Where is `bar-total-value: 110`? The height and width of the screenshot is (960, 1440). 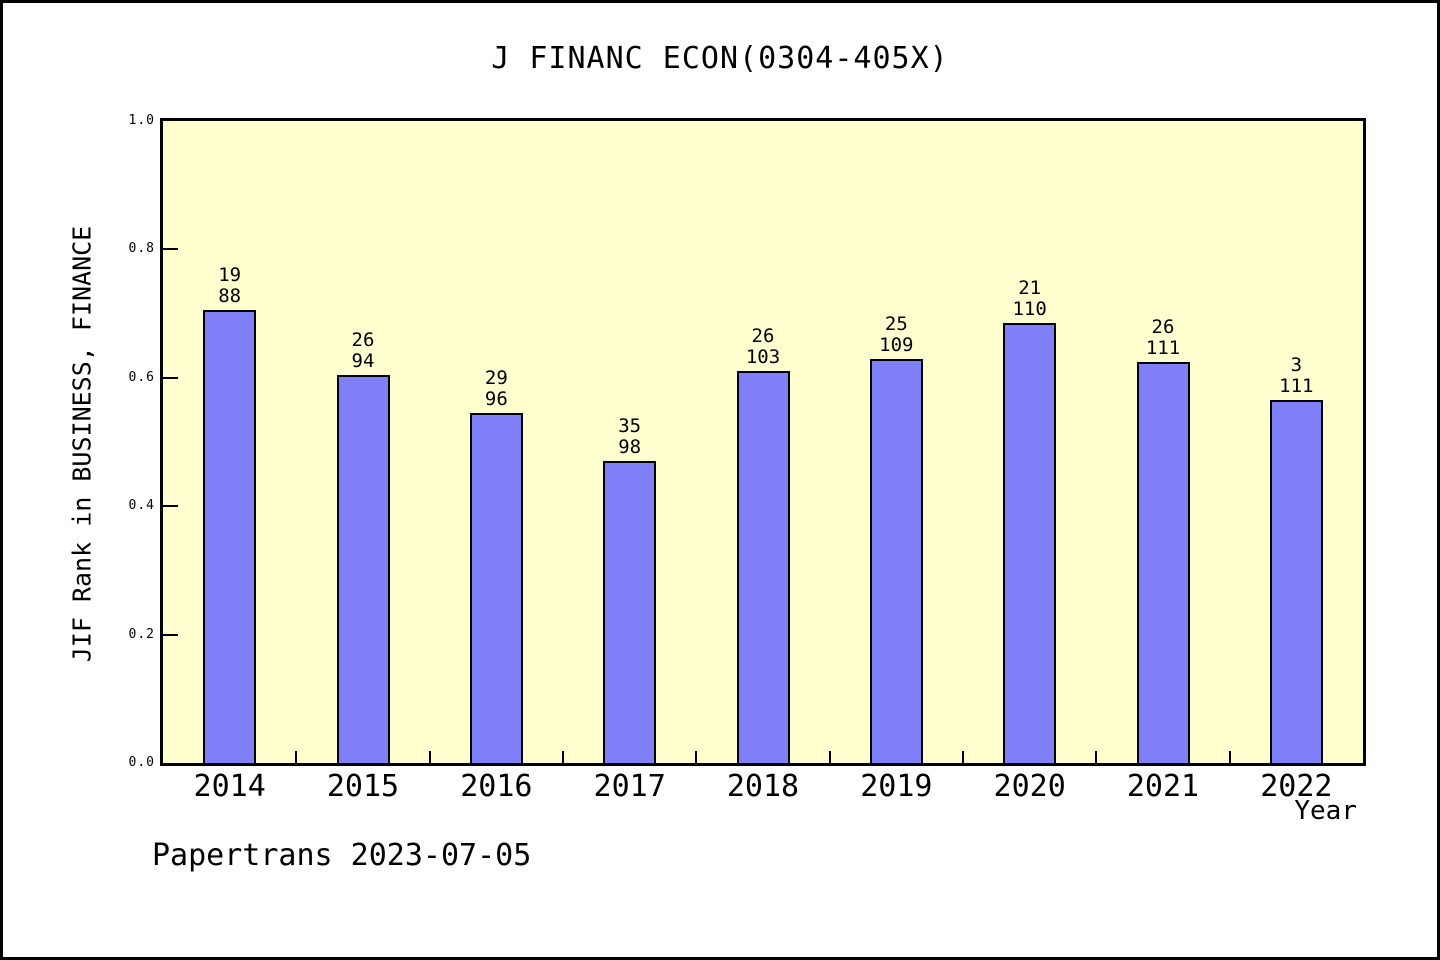 bar-total-value: 110 is located at coordinates (1029, 309).